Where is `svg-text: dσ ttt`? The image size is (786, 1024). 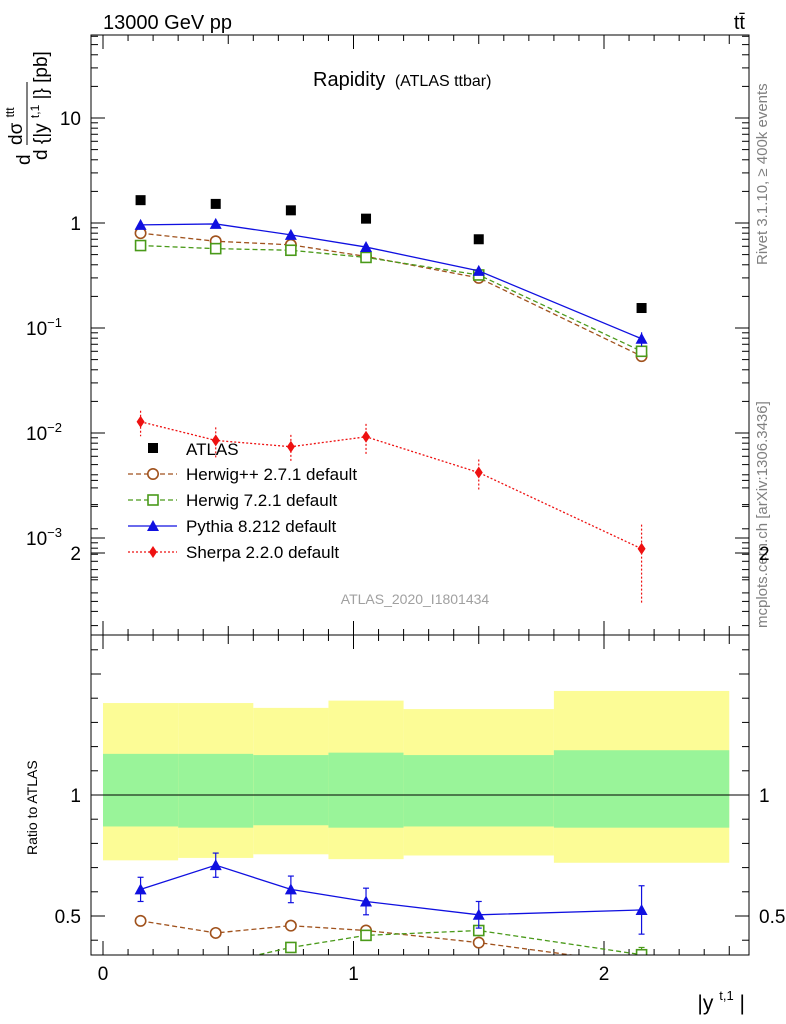
svg-text: dσ ttt is located at coordinates (15, 126).